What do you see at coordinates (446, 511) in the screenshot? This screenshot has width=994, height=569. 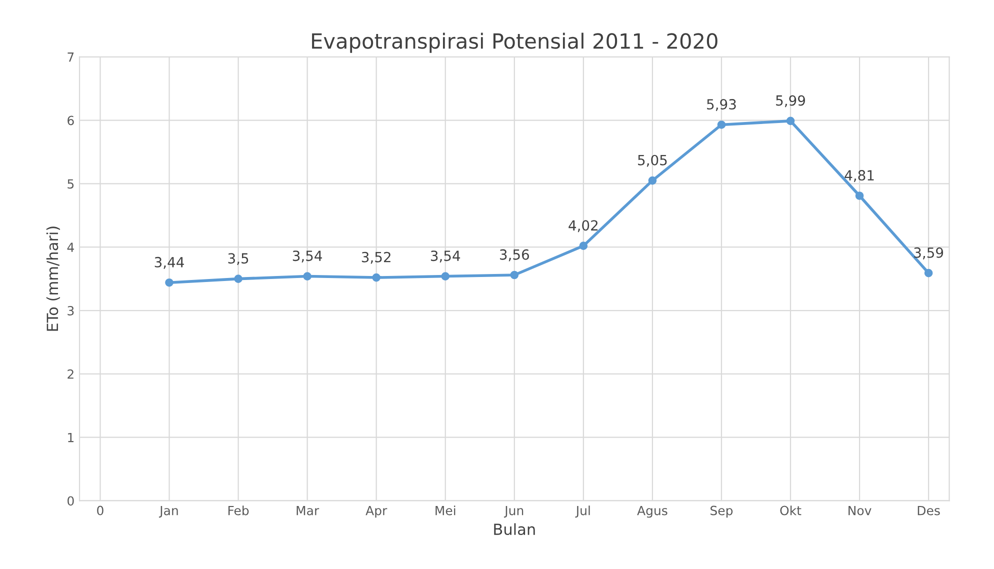 I see `x-tick-label: Mei` at bounding box center [446, 511].